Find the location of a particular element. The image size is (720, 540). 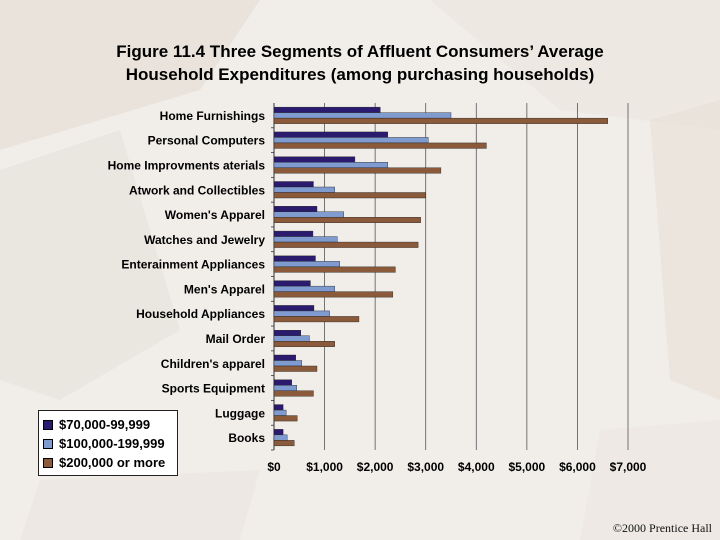

category-label: Enterainment Appliances is located at coordinates (193, 265).